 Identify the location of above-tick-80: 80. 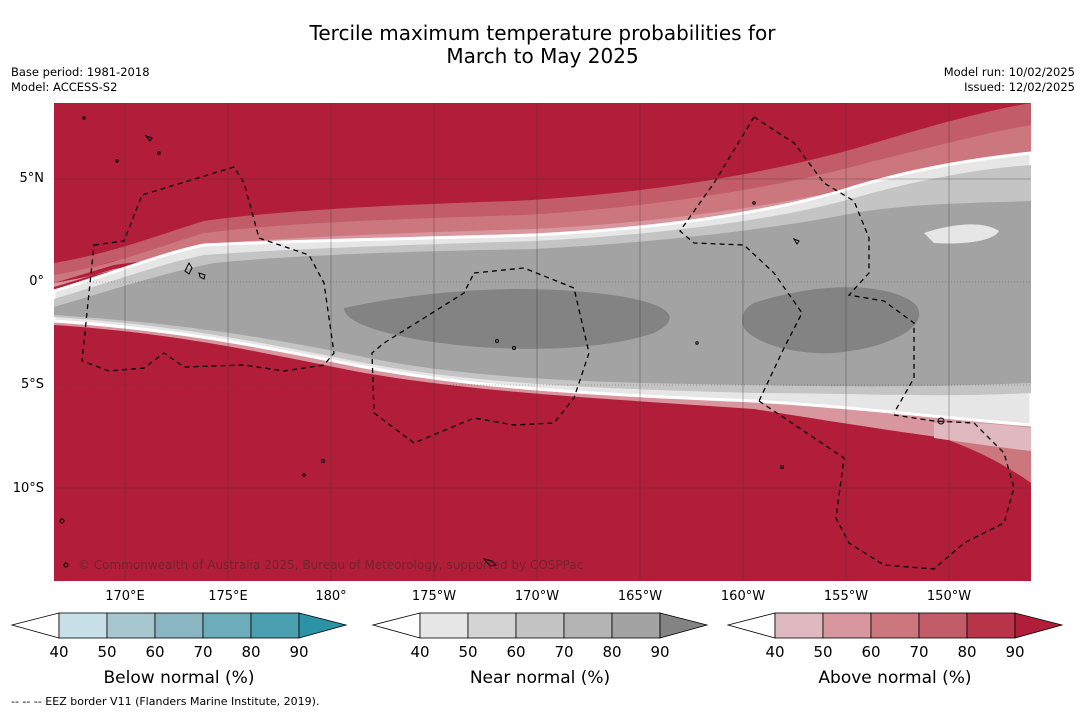
(967, 652).